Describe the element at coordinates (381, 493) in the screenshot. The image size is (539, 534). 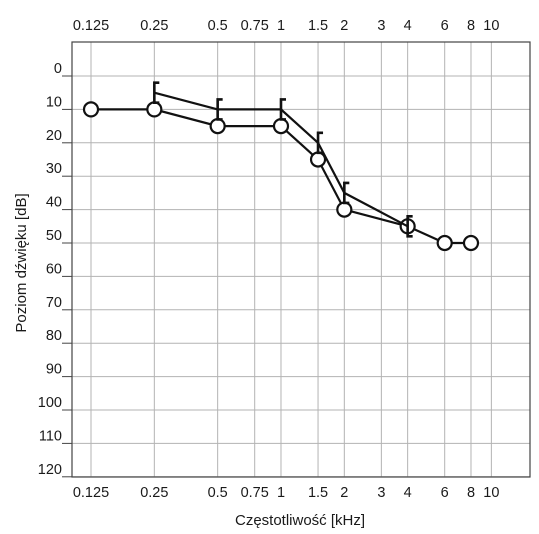
I see `x-tick-label: 3` at that location.